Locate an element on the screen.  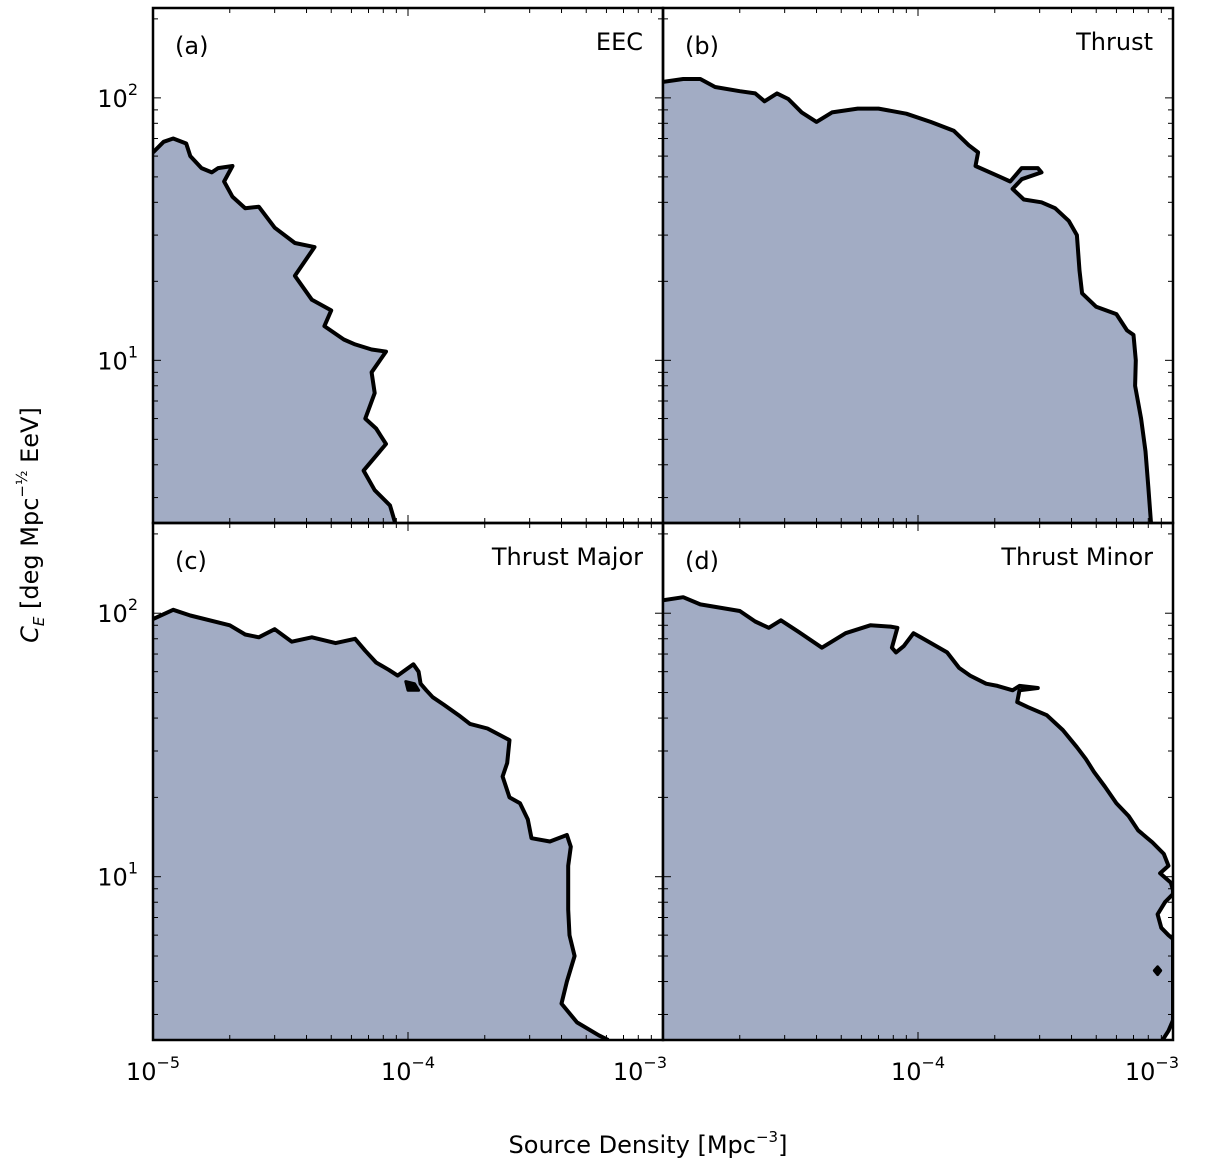
excluded-corner is located at coordinates (1167, 1030).